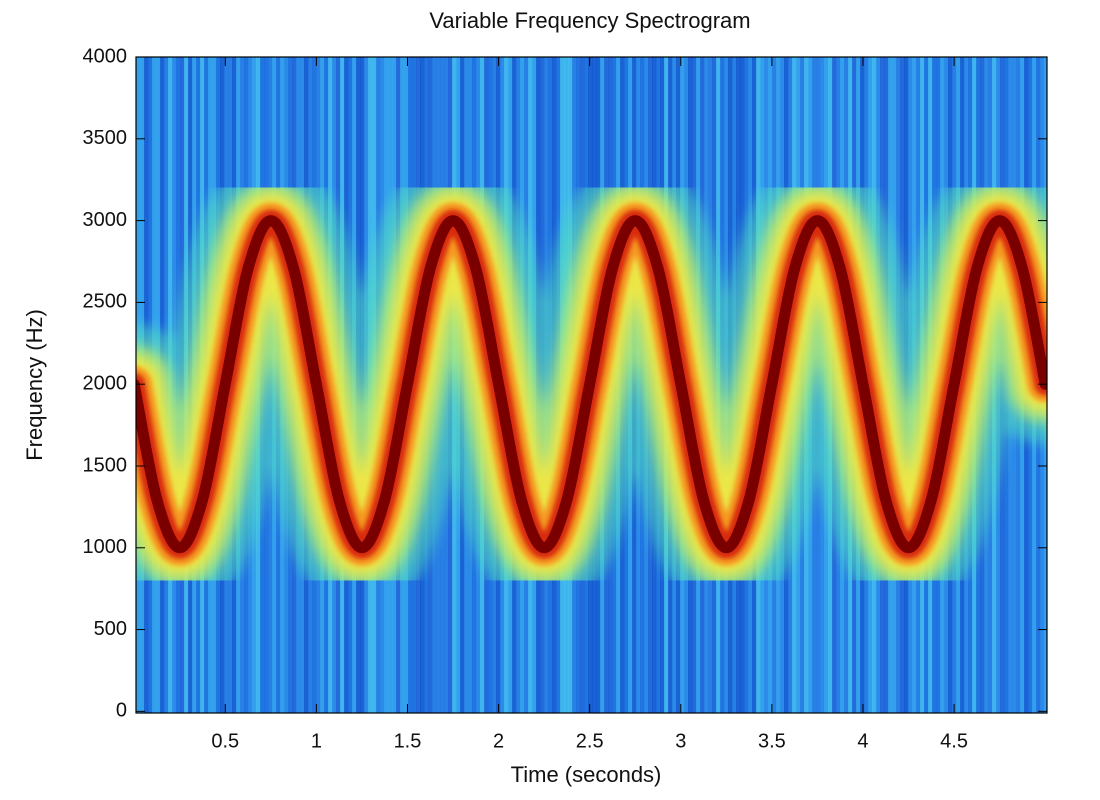 The width and height of the screenshot is (1100, 800). I want to click on y-tick-label: 0, so click(121, 711).